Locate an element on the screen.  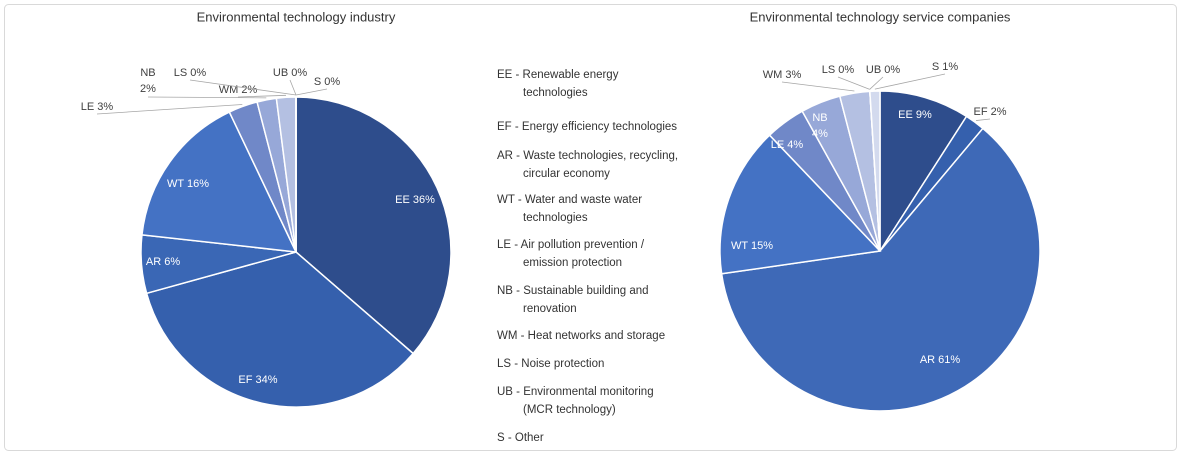
chart-title: Environmental technology industry is located at coordinates (296, 16).